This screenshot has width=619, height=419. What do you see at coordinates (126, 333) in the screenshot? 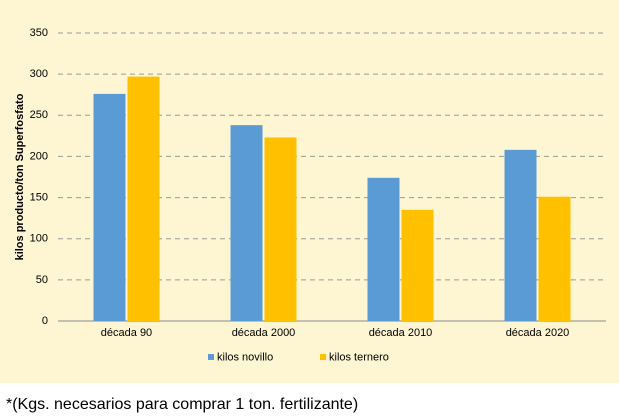
I see `x-tick-label: década 90` at bounding box center [126, 333].